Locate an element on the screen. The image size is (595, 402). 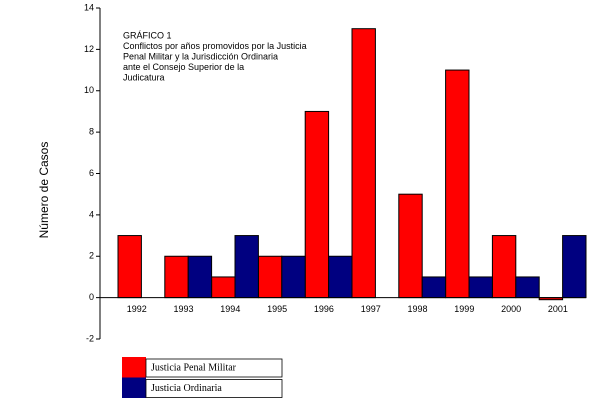
y-tick-label: 8 is located at coordinates (91, 132).